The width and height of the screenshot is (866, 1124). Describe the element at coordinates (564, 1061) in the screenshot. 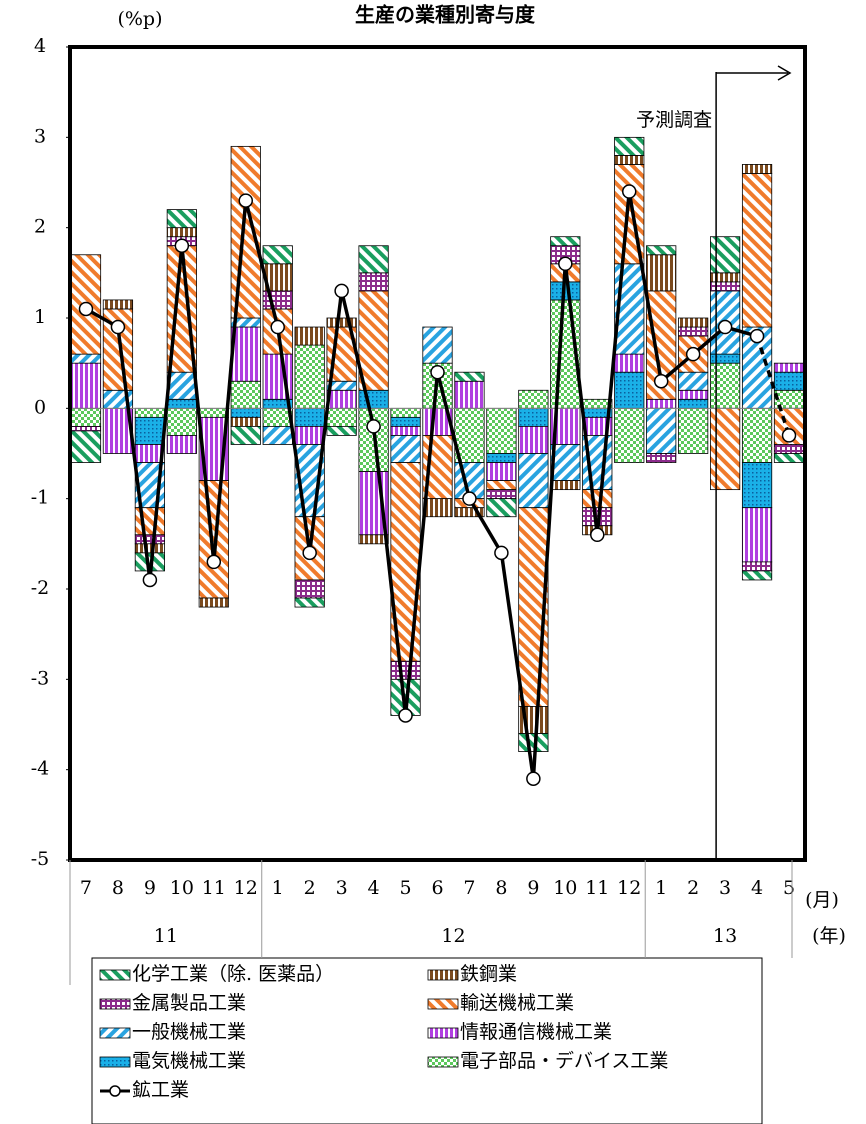

I see `legend-label: 電子部品・デバイス工業` at that location.